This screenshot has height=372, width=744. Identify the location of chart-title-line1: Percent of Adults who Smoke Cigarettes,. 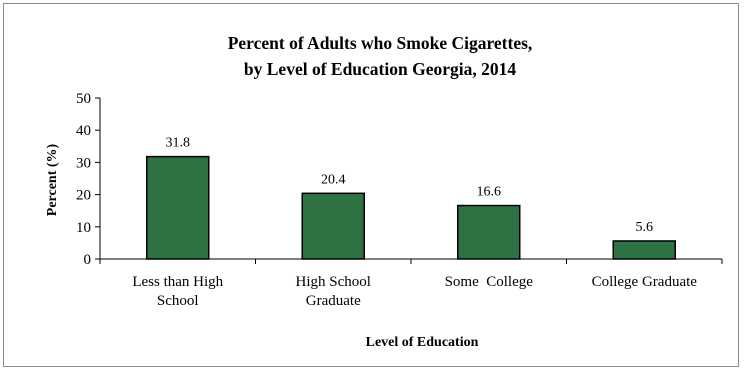
(380, 43).